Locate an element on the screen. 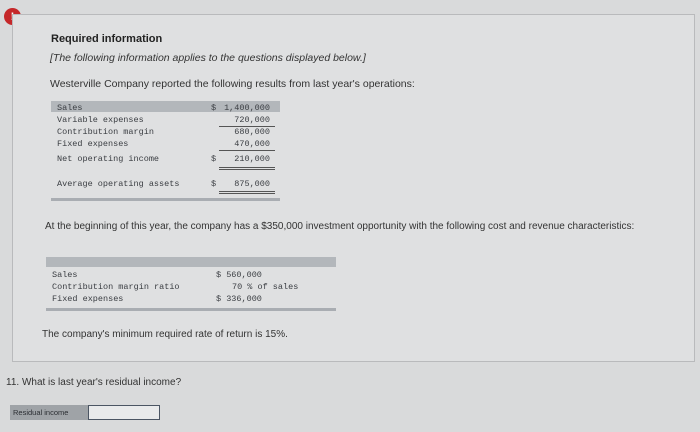  row-label: Average operating assets is located at coordinates (118, 184).